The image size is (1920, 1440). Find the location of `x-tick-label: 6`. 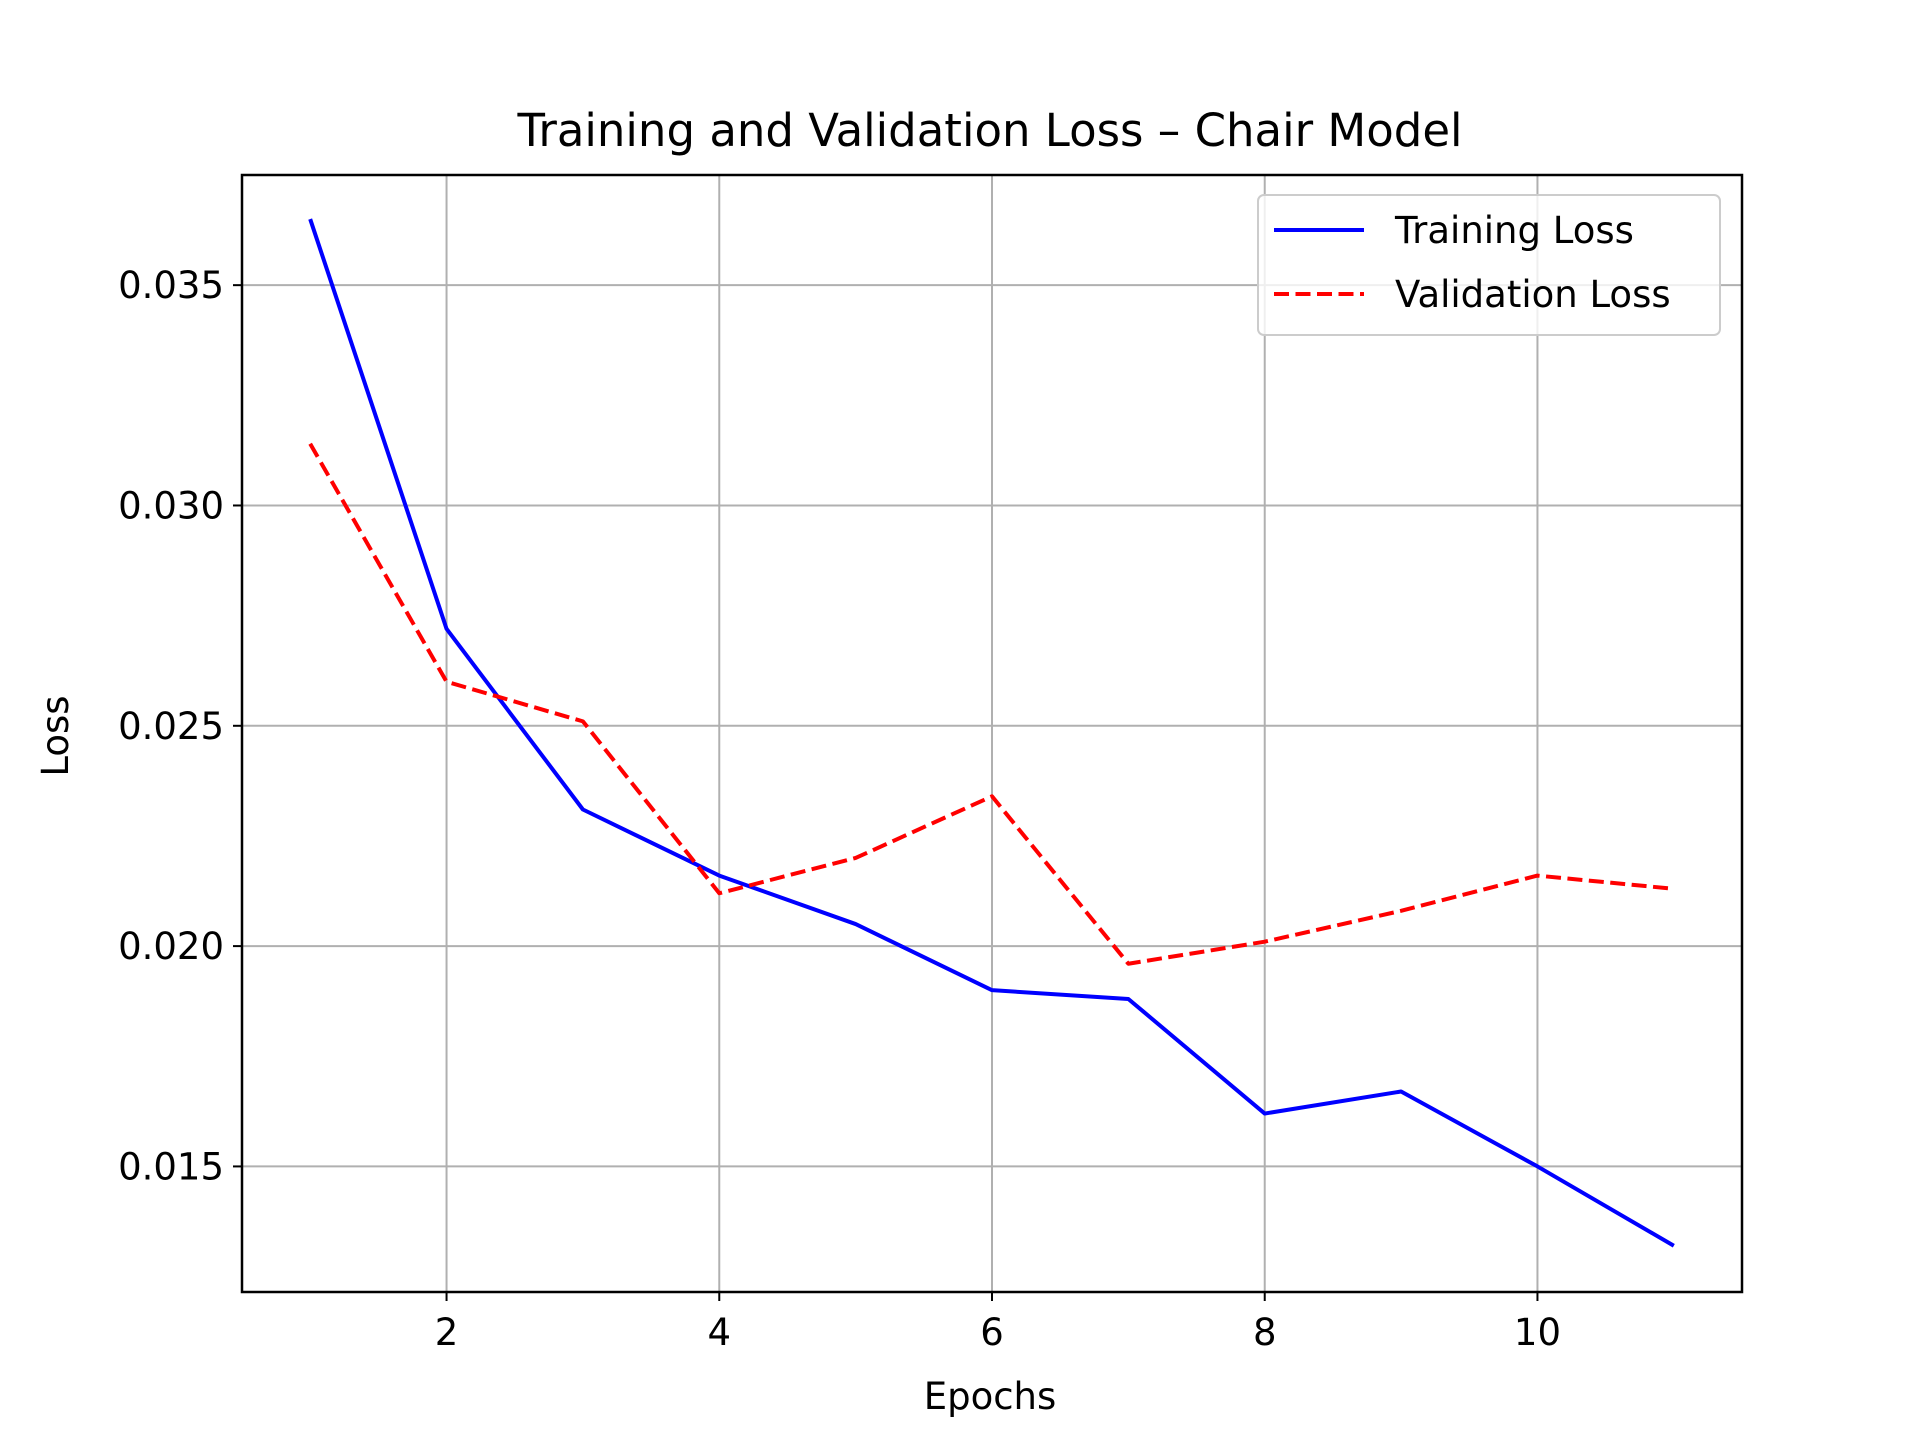

x-tick-label: 6 is located at coordinates (992, 1332).